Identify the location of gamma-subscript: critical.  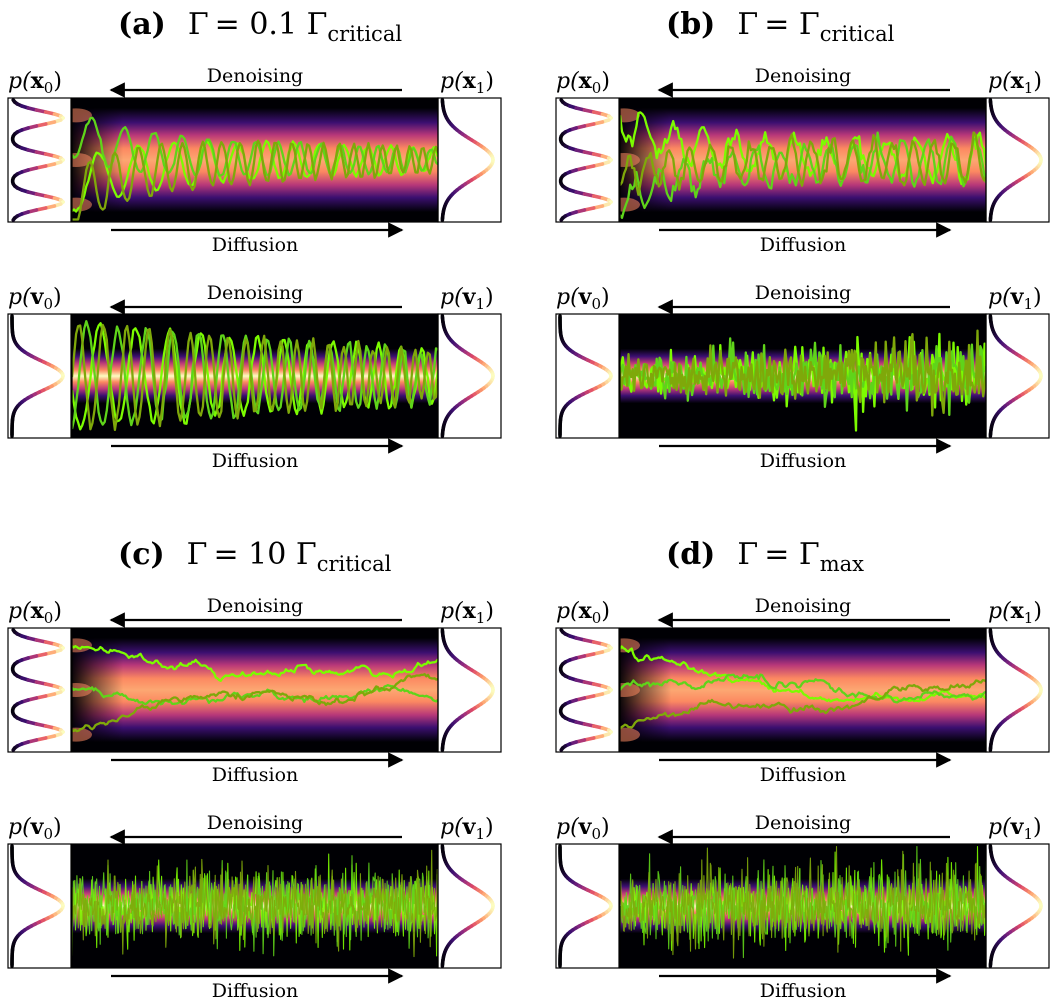
(354, 564).